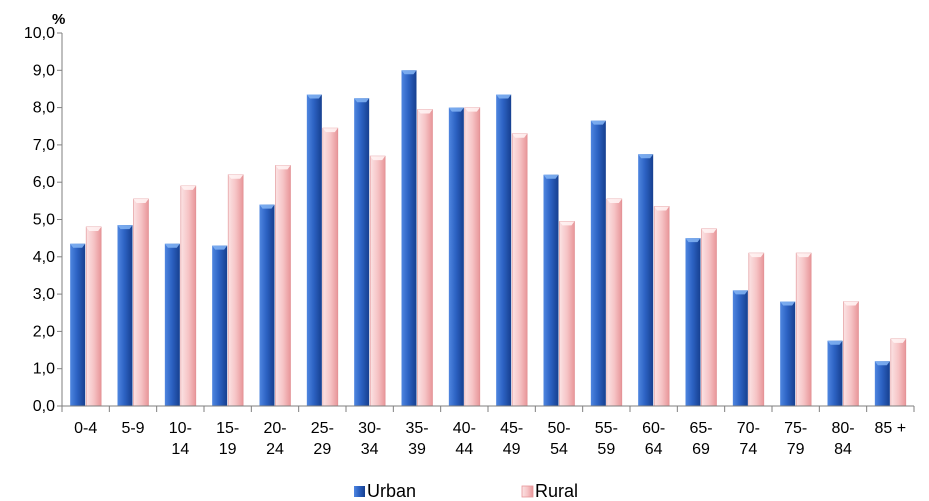  I want to click on y-tick-label: 9,0, so click(44, 70).